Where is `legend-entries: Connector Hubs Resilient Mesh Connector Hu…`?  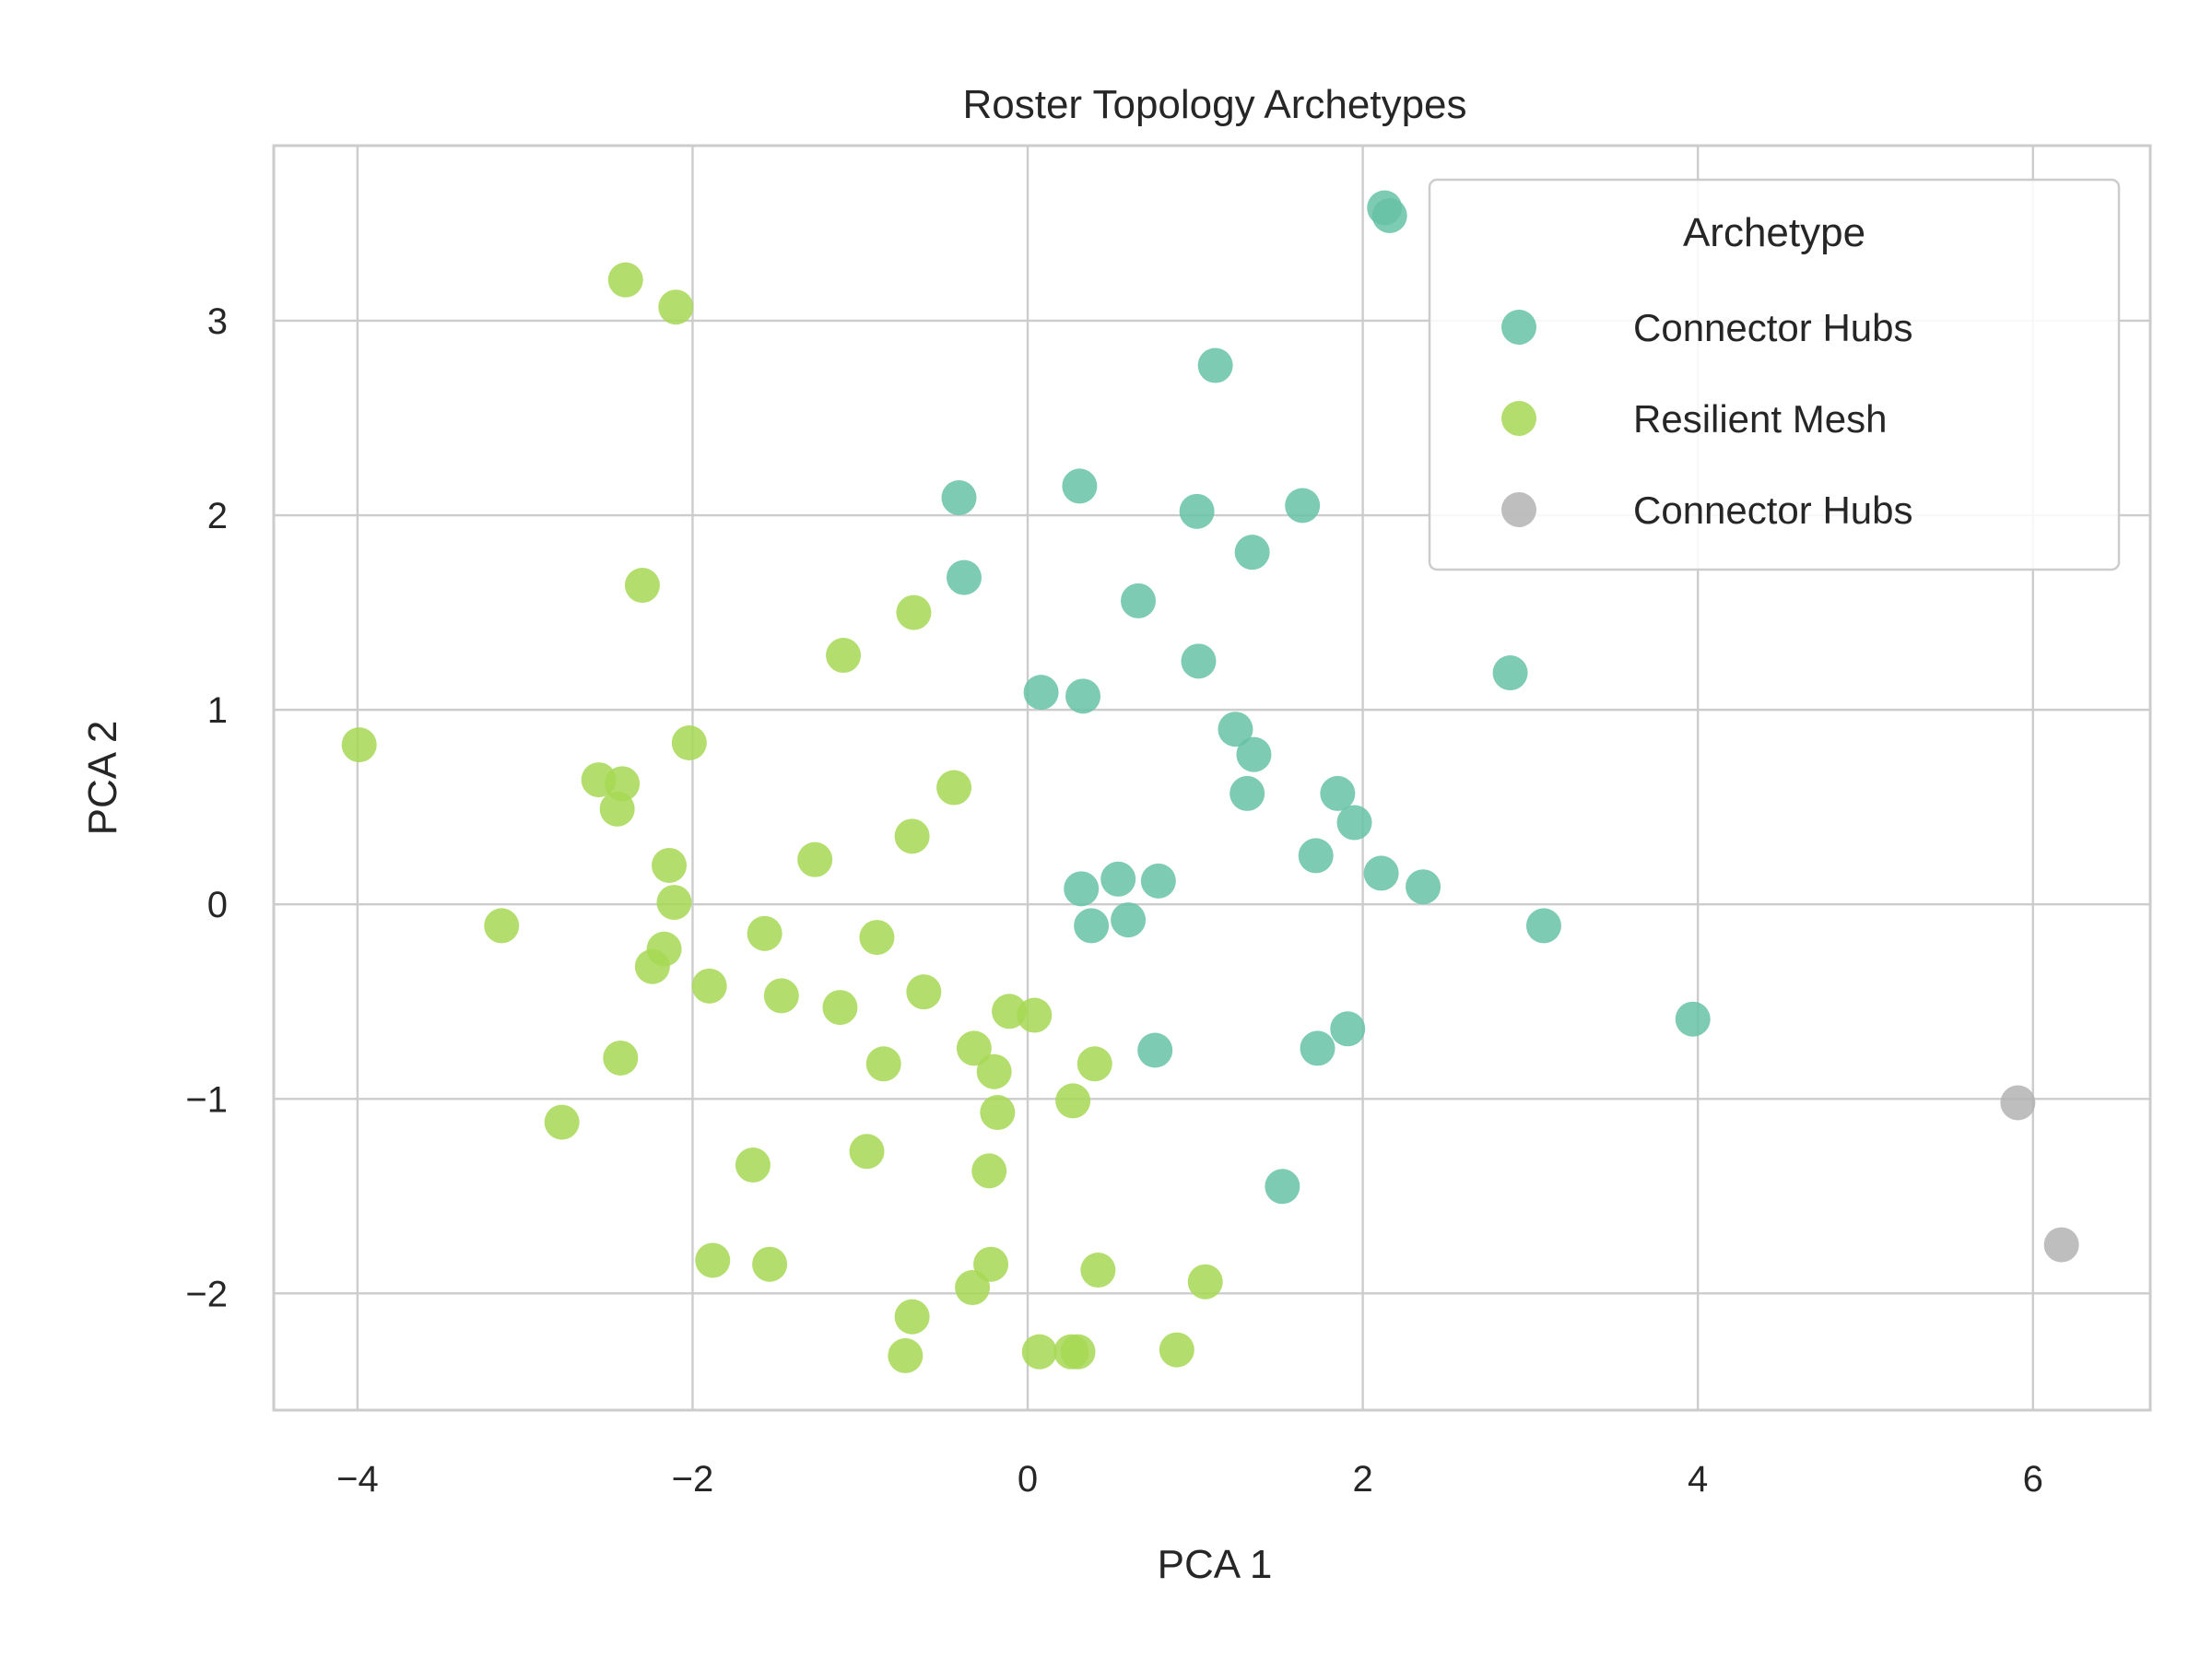
legend-entries: Connector Hubs Resilient Mesh Connector Hu… is located at coordinates (1707, 419).